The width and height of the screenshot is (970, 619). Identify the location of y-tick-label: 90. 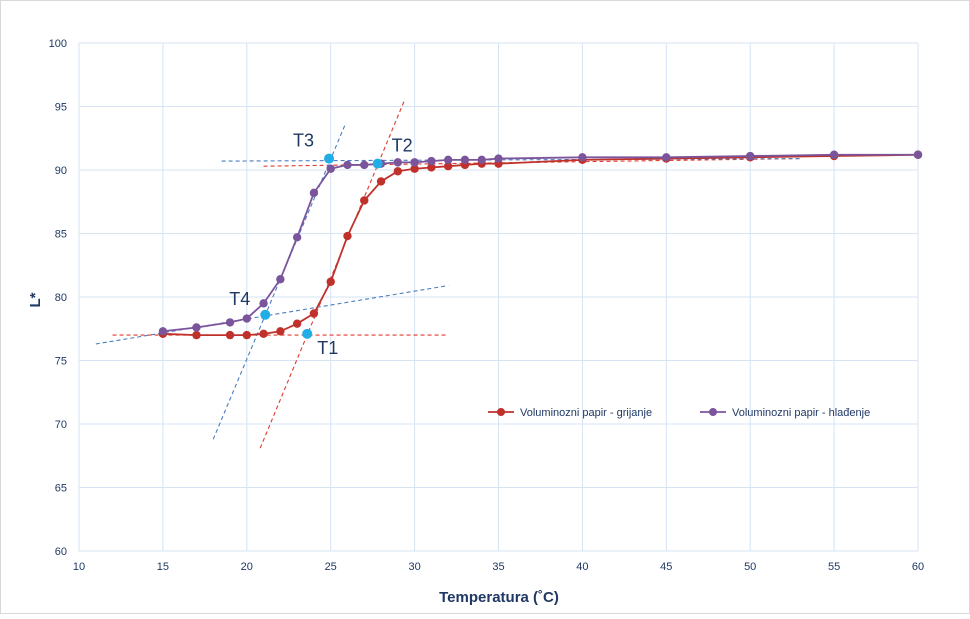
(61, 171).